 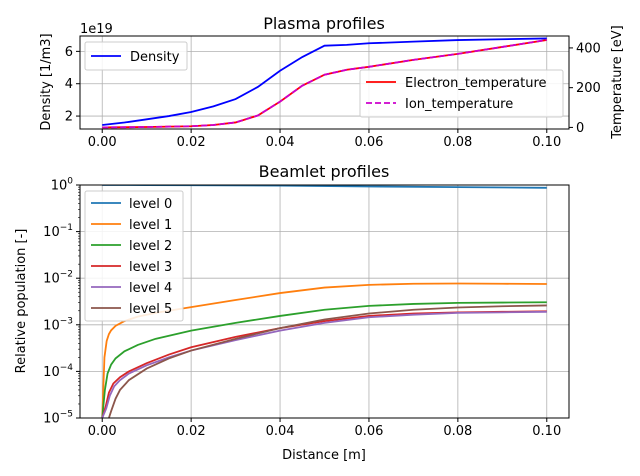 What do you see at coordinates (69, 52) in the screenshot?
I see `plasma-y-tick-label: 6` at bounding box center [69, 52].